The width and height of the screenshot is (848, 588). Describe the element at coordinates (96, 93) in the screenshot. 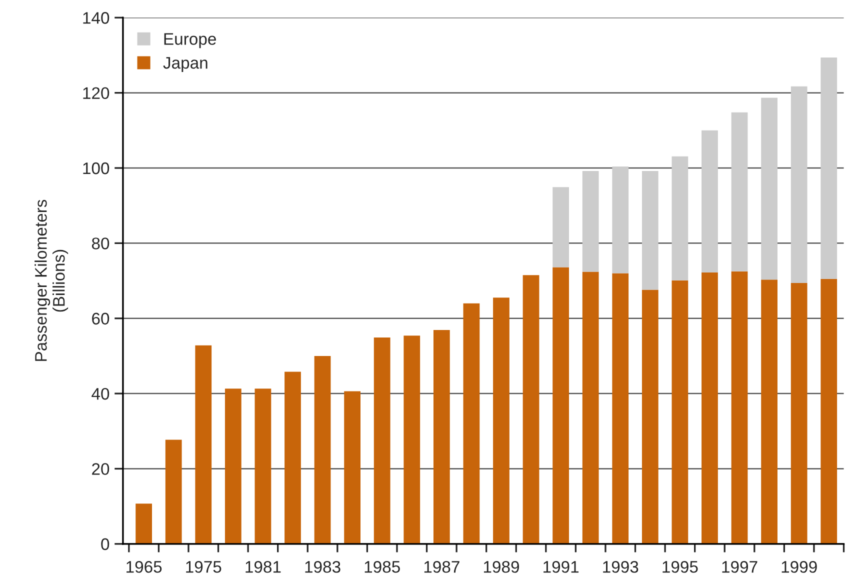

I see `y-tick-label: 120` at that location.